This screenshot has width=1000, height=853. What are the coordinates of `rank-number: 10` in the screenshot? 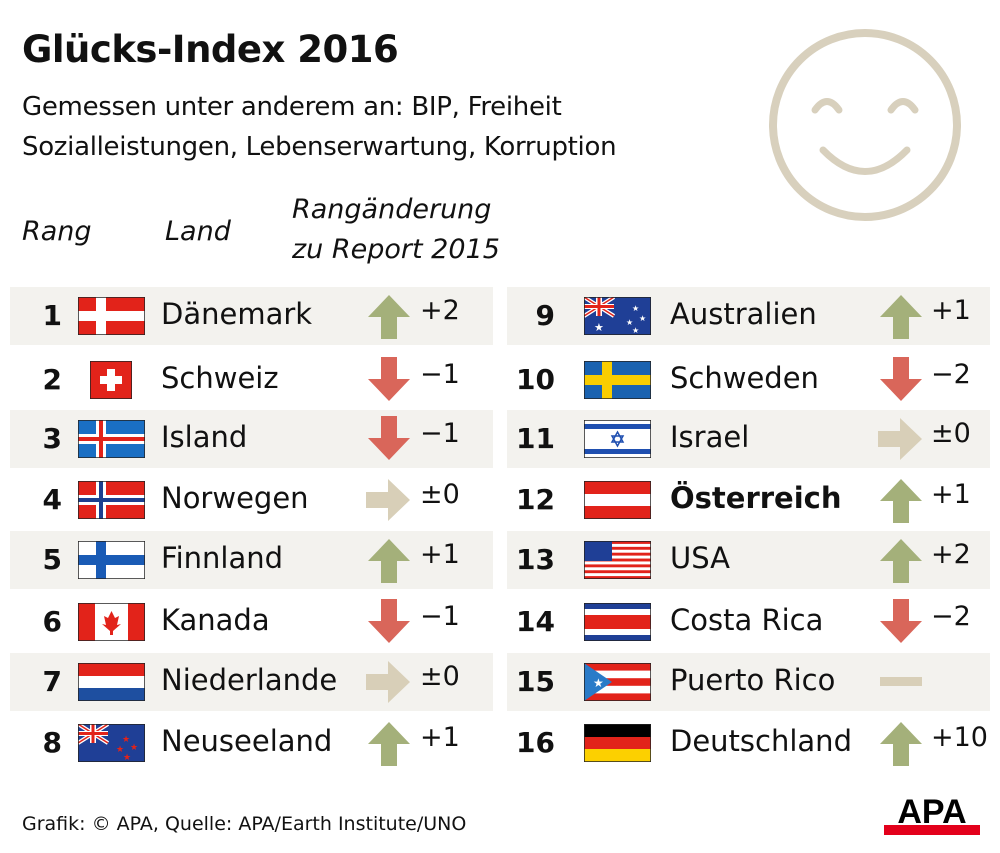 It's located at (535, 379).